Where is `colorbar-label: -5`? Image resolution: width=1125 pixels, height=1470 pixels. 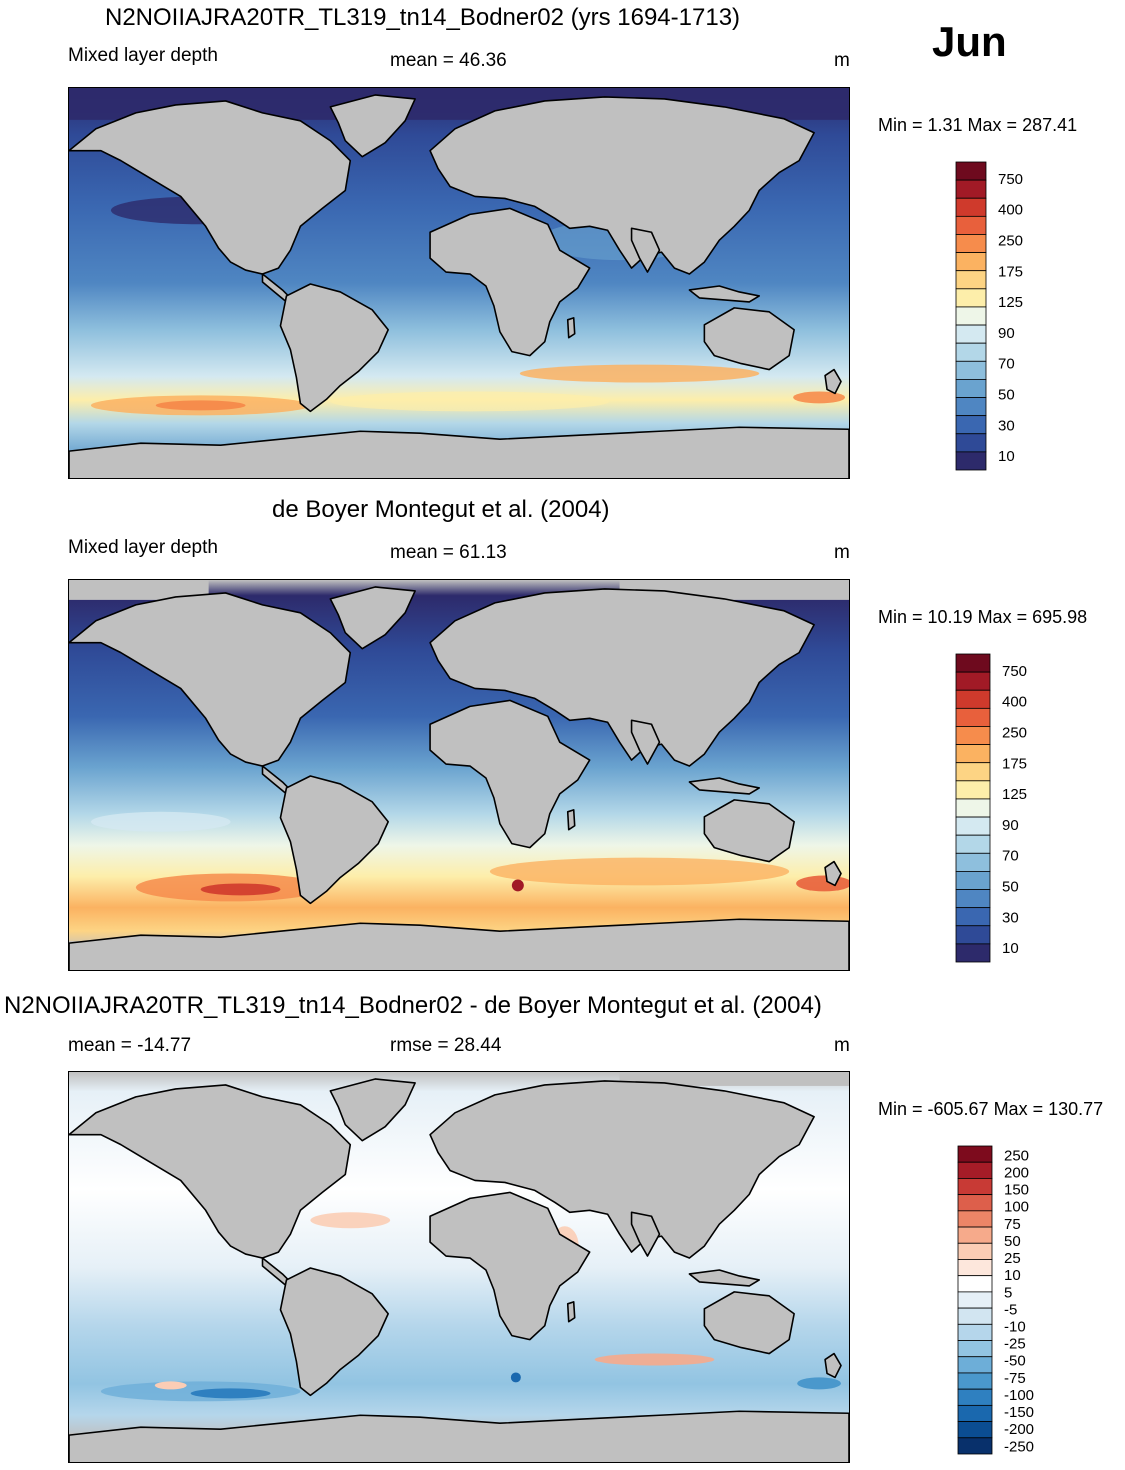 colorbar-label: -5 is located at coordinates (1010, 1309).